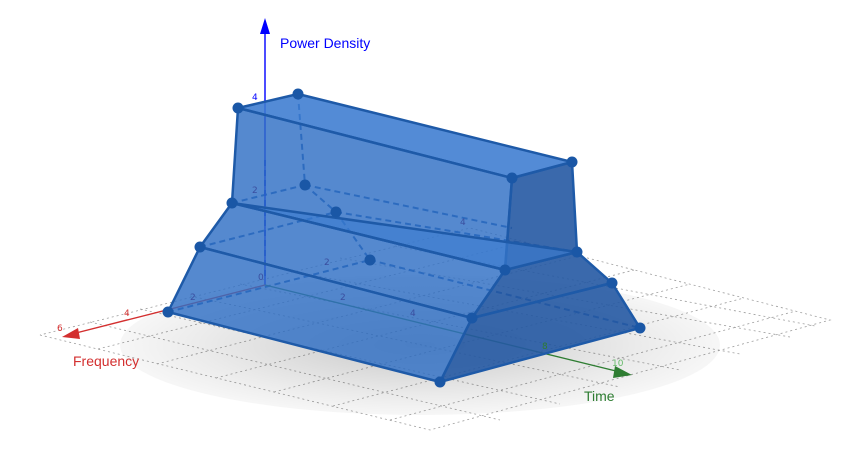  What do you see at coordinates (325, 43) in the screenshot?
I see `z-axis-title: Power Density` at bounding box center [325, 43].